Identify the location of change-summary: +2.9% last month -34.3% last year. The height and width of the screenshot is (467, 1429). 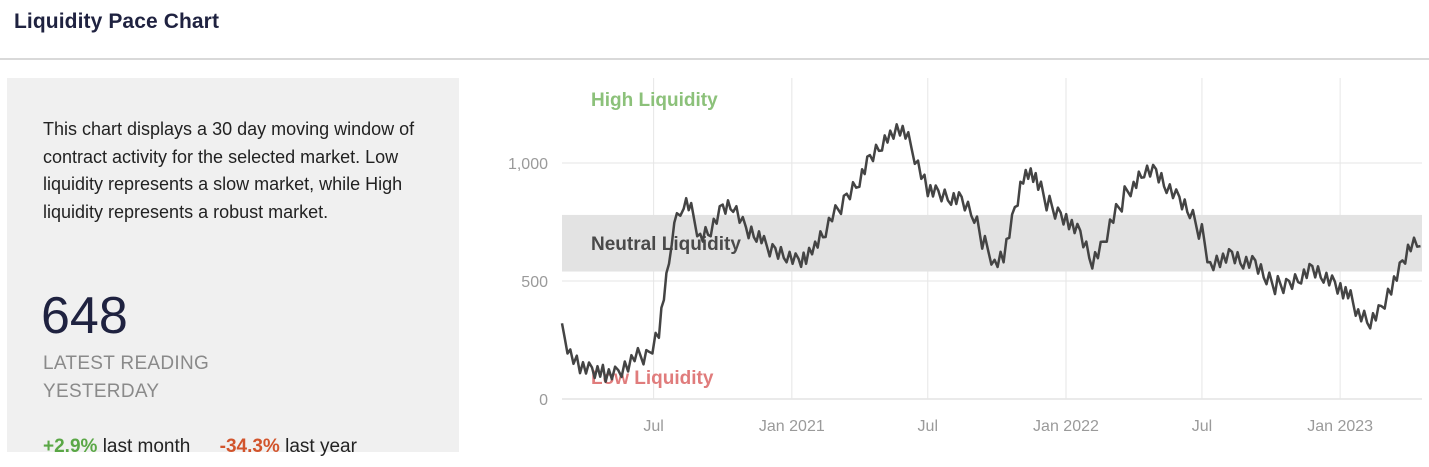
(200, 447).